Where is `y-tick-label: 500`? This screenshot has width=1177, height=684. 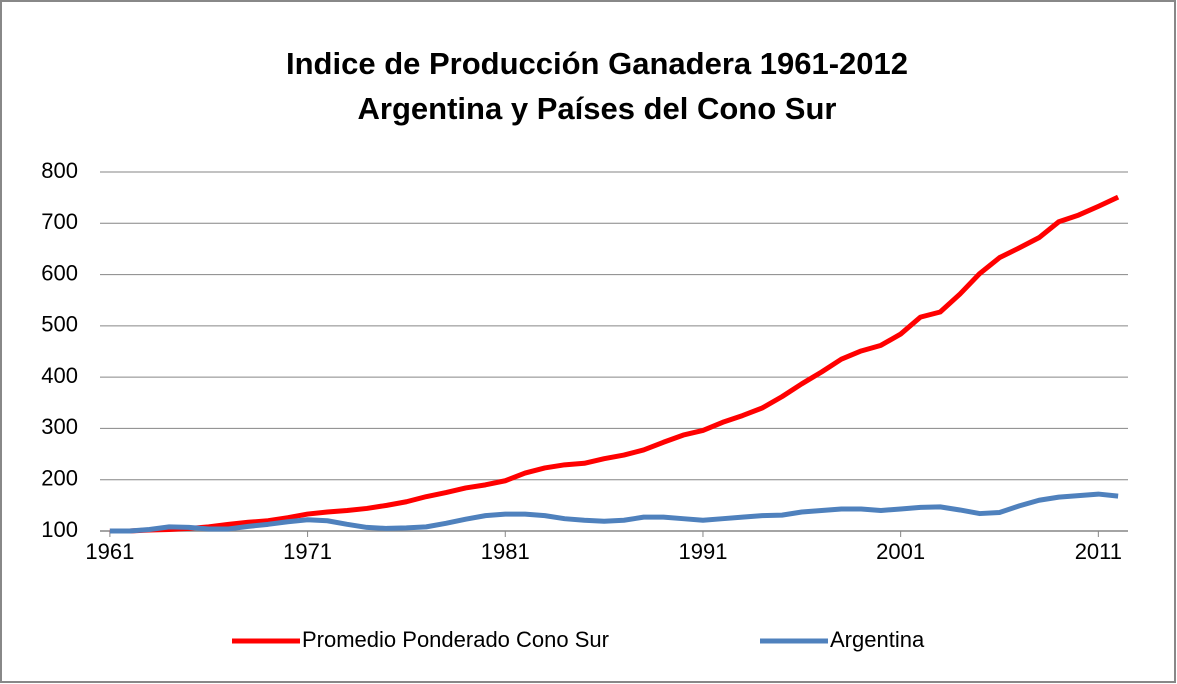 y-tick-label: 500 is located at coordinates (59, 324).